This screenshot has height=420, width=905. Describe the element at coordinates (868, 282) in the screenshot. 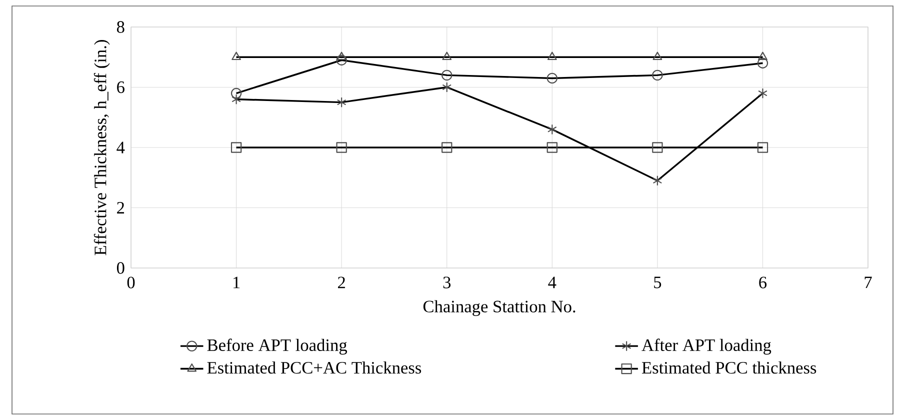

I see `x-tick-label: 7` at that location.